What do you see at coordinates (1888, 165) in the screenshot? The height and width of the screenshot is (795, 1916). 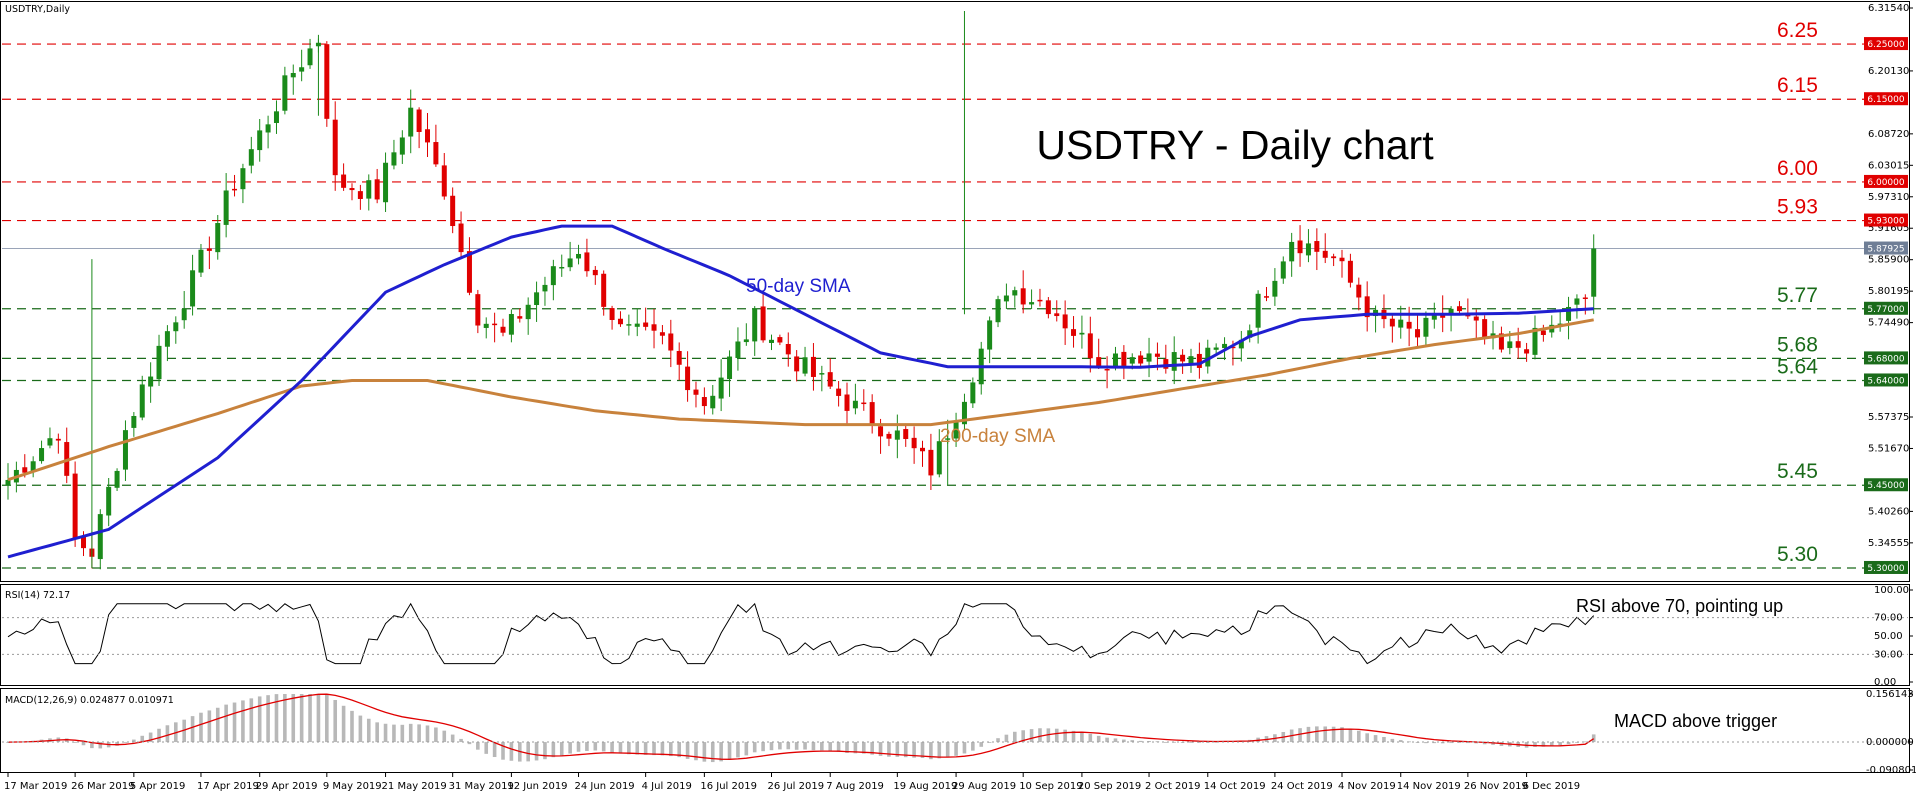 I see `price-tick-label: 6.03015` at bounding box center [1888, 165].